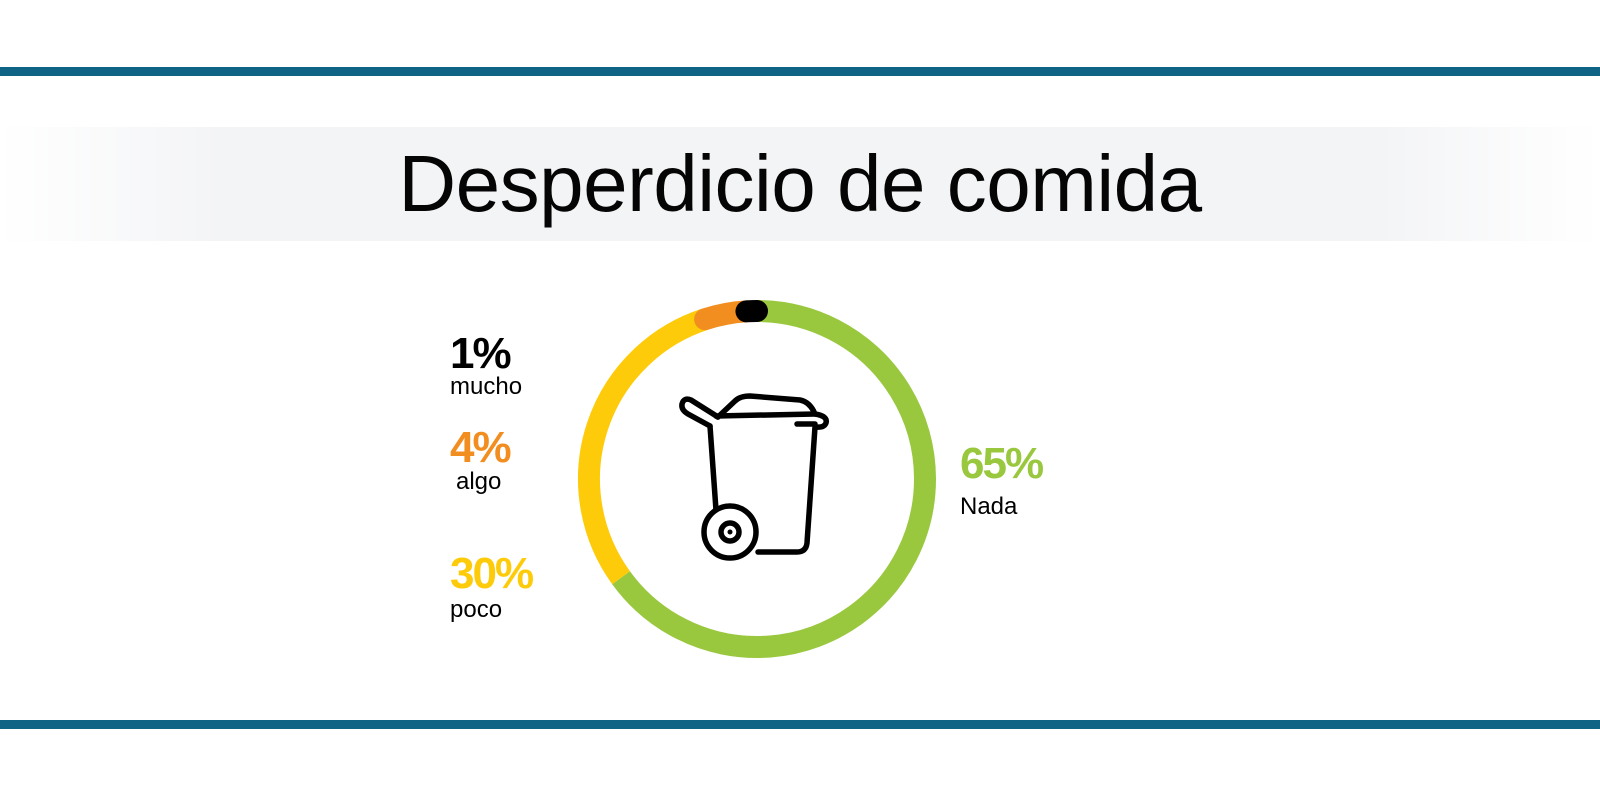 This screenshot has width=1600, height=797. I want to click on legend-mucho: 1%mucho, so click(486, 364).